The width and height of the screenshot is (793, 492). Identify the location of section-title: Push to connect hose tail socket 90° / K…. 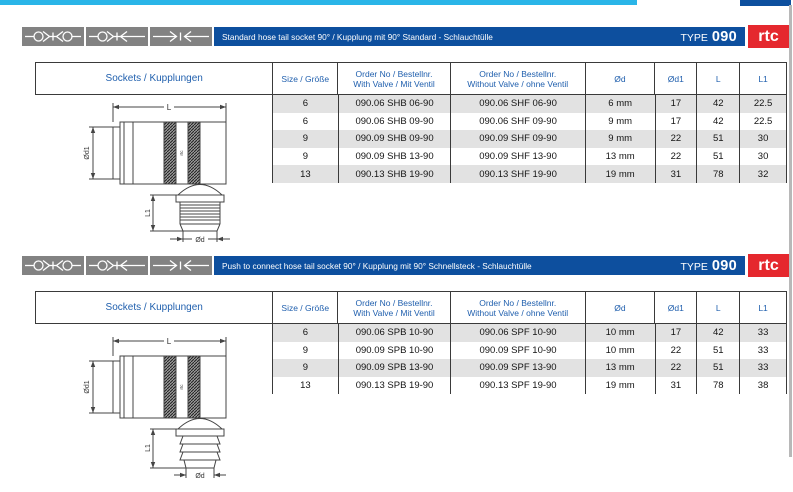
(377, 265).